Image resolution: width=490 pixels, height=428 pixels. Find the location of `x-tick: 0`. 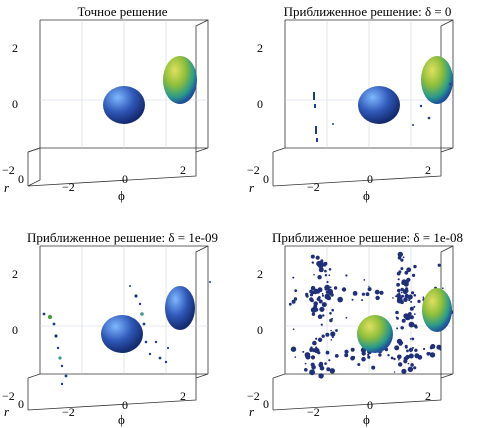

x-tick: 0 is located at coordinates (125, 179).